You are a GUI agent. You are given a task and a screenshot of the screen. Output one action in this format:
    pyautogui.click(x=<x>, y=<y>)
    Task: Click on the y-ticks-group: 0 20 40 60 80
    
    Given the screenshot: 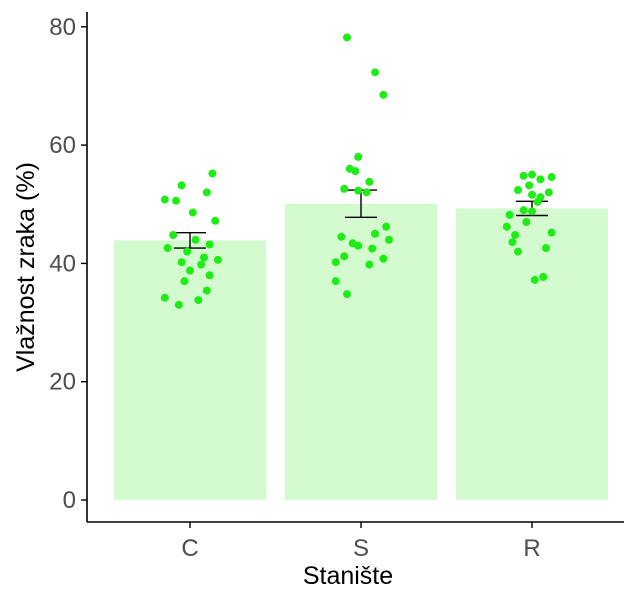 What is the action you would take?
    pyautogui.click(x=68, y=264)
    